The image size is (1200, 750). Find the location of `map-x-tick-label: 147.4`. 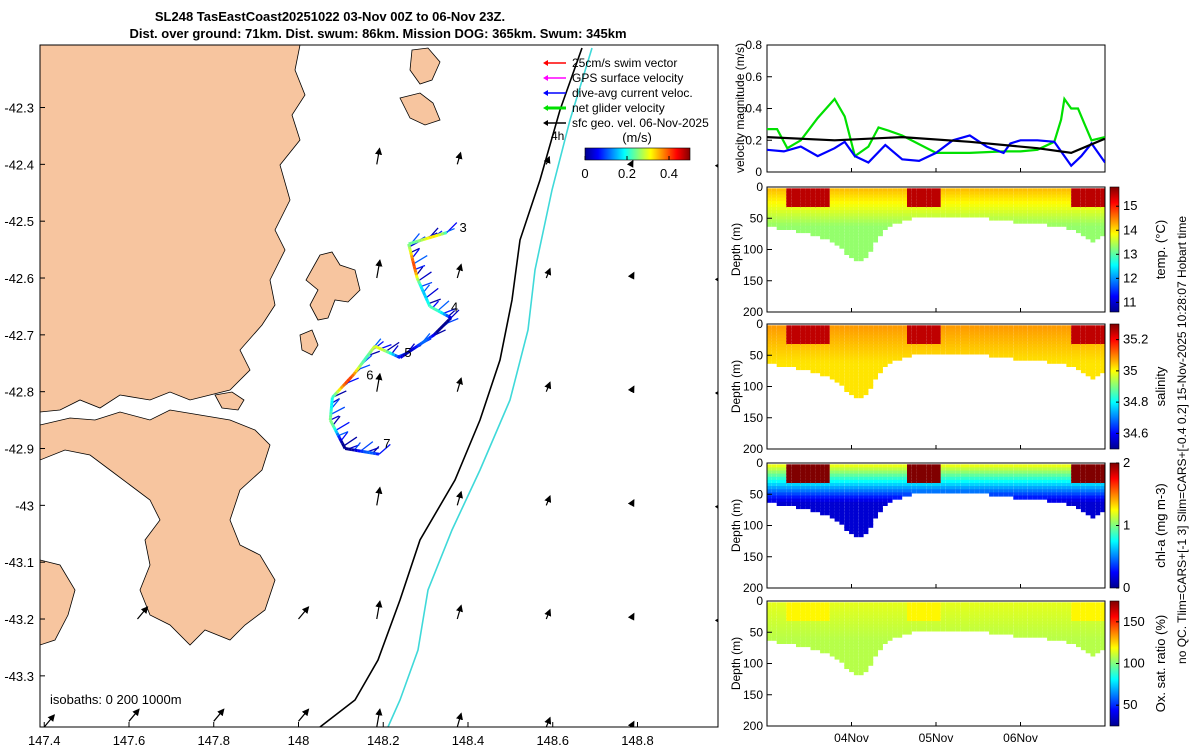

map-x-tick-label: 147.4 is located at coordinates (44, 740).